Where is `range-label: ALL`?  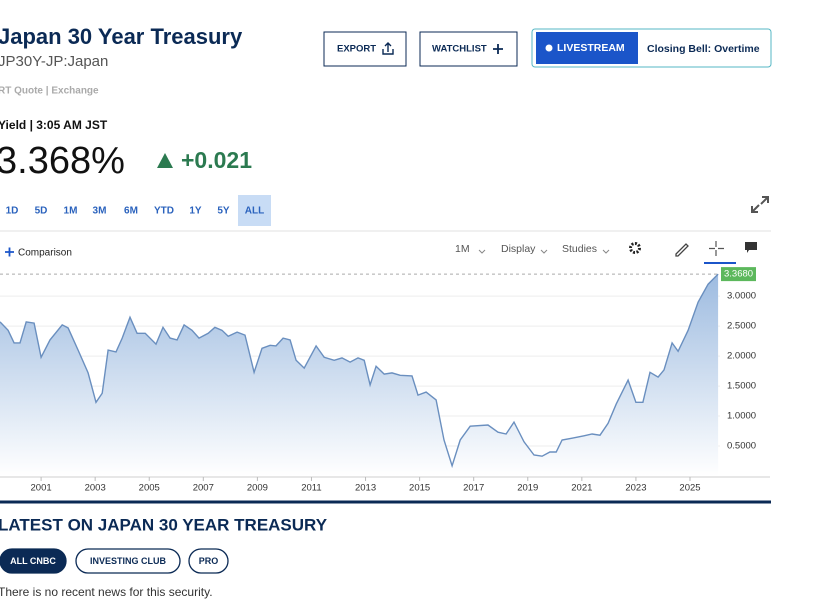 range-label: ALL is located at coordinates (254, 211).